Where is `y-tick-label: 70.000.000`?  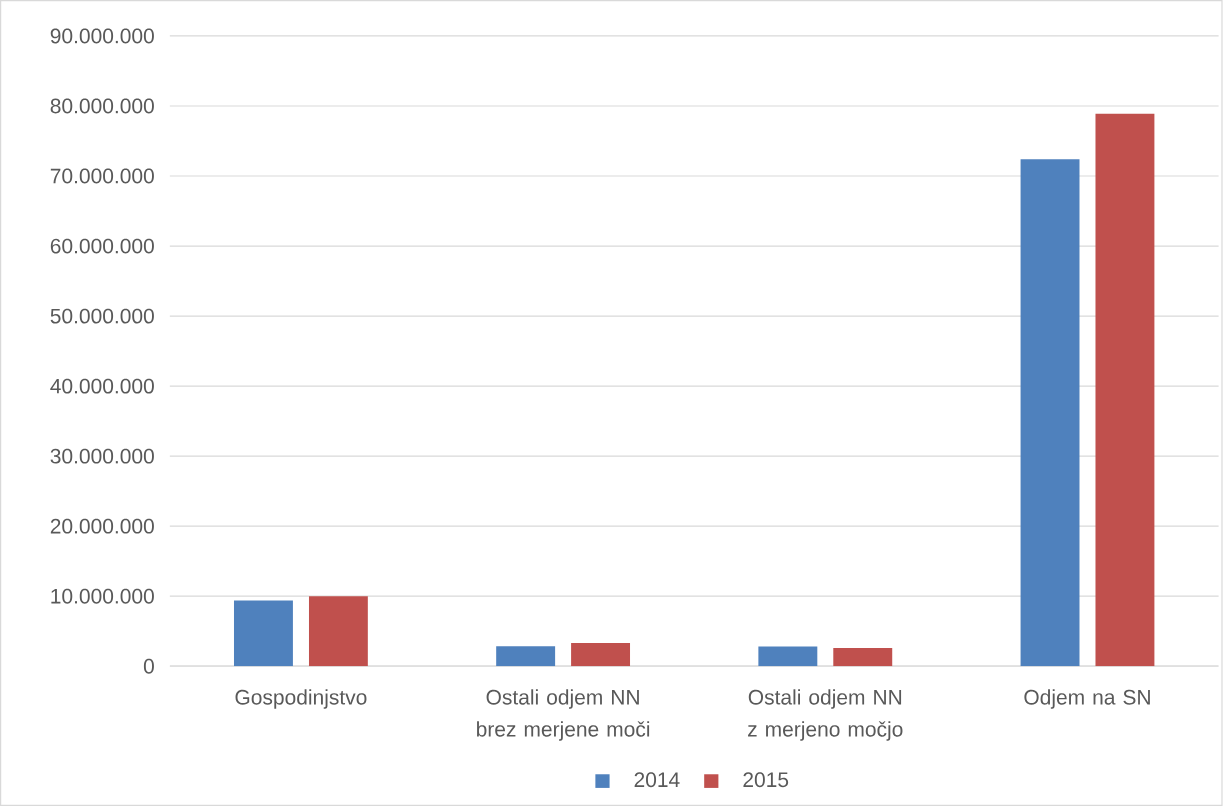 y-tick-label: 70.000.000 is located at coordinates (102, 176).